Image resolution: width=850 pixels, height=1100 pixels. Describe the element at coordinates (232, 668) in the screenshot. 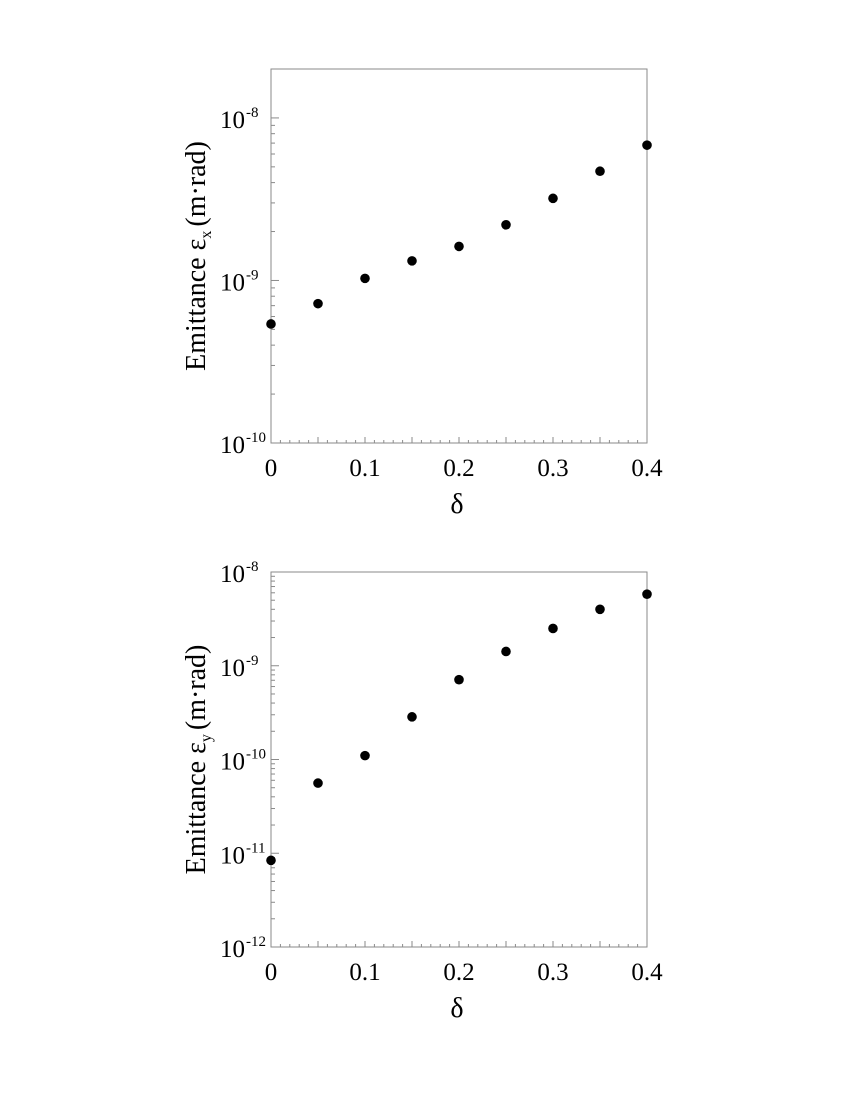

I see `chart-1-y-tick-label-3: 10` at that location.